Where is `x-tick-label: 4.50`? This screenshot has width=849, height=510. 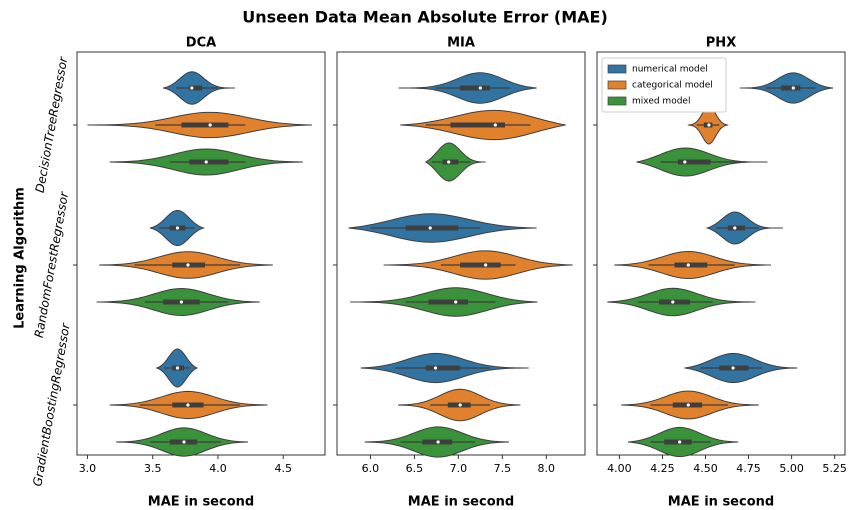
x-tick-label: 4.50 is located at coordinates (705, 468).